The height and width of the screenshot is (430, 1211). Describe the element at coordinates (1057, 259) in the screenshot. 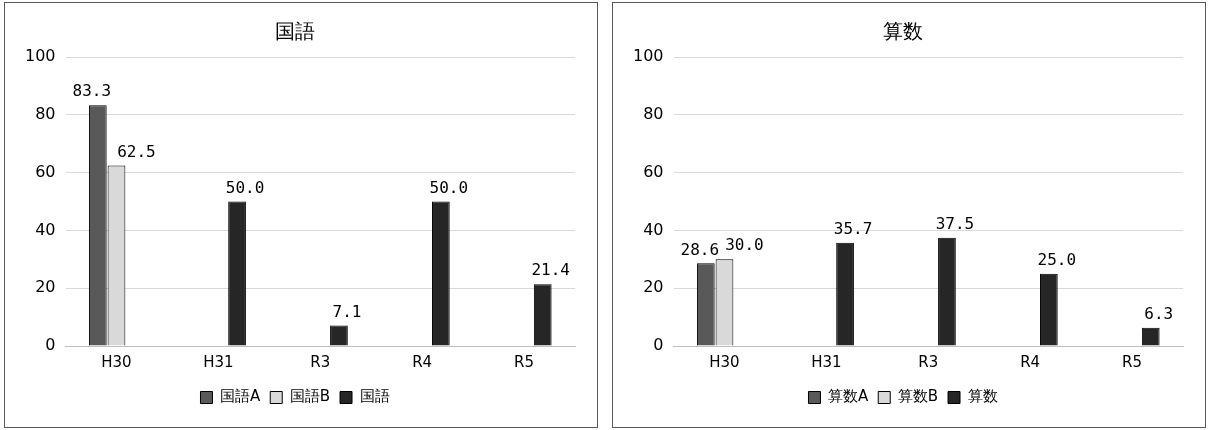

I see `data-label: 25.0` at that location.